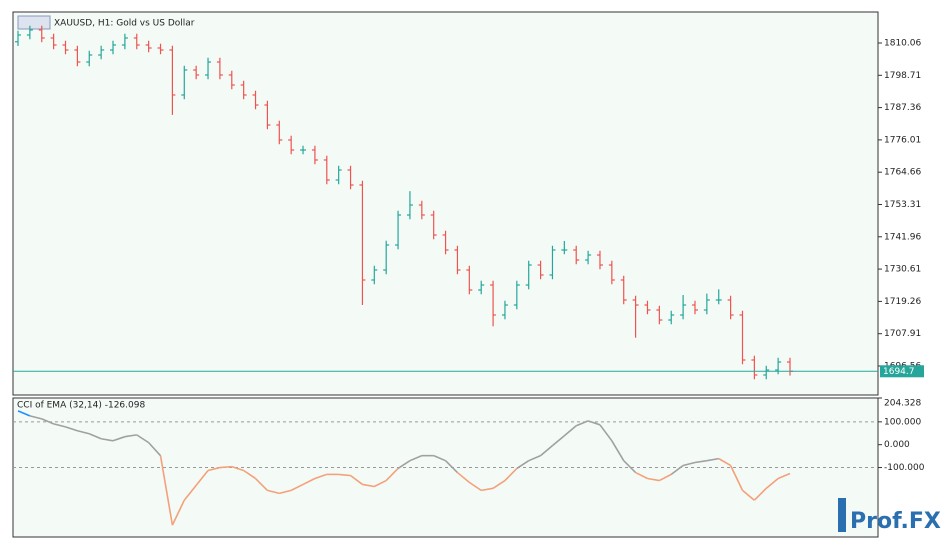 The height and width of the screenshot is (548, 946). I want to click on chart-title: XAUUSD, H1: Gold vs US Dollar, so click(124, 24).